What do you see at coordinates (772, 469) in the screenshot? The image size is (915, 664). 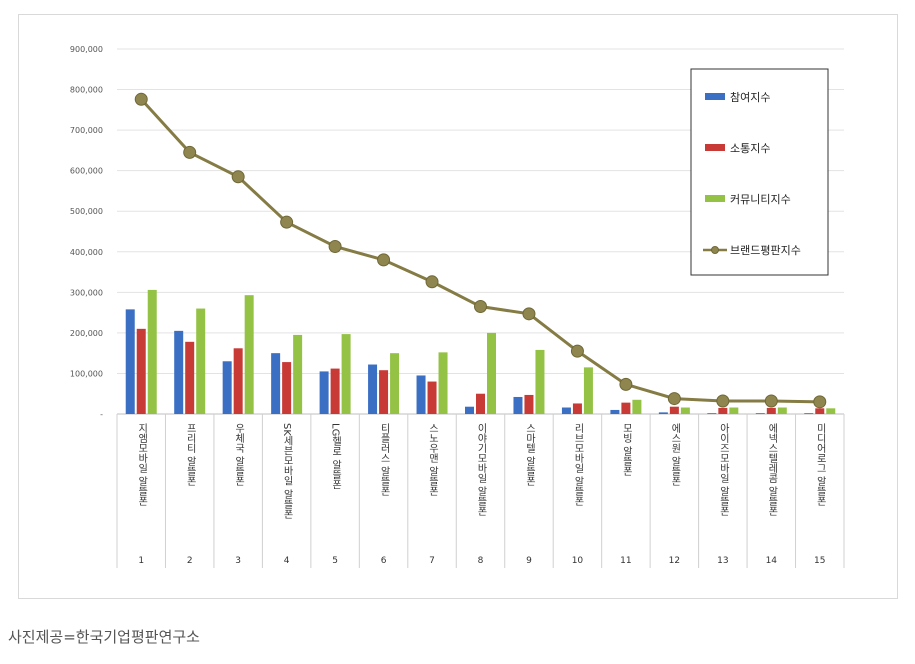 I see `category-label: 에넥스텔레콤 알뜰폰` at bounding box center [772, 469].